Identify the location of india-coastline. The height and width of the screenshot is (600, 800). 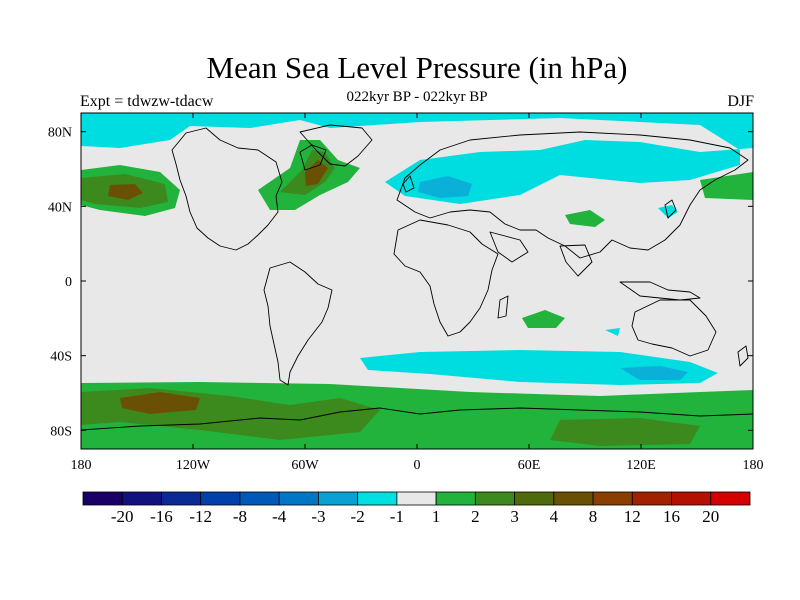
(576, 260).